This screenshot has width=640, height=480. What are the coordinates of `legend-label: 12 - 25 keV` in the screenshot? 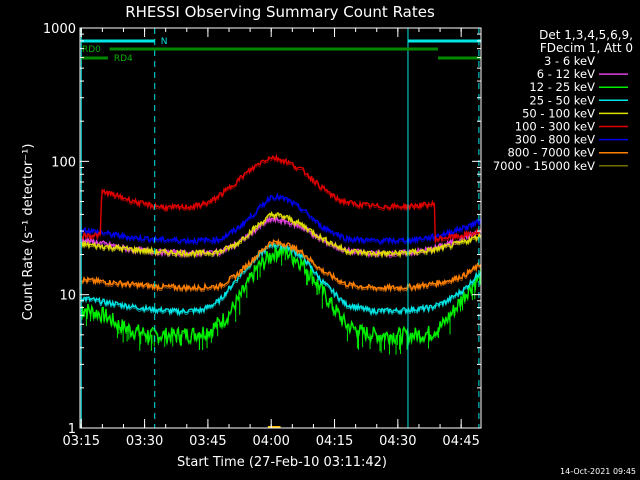 It's located at (562, 87).